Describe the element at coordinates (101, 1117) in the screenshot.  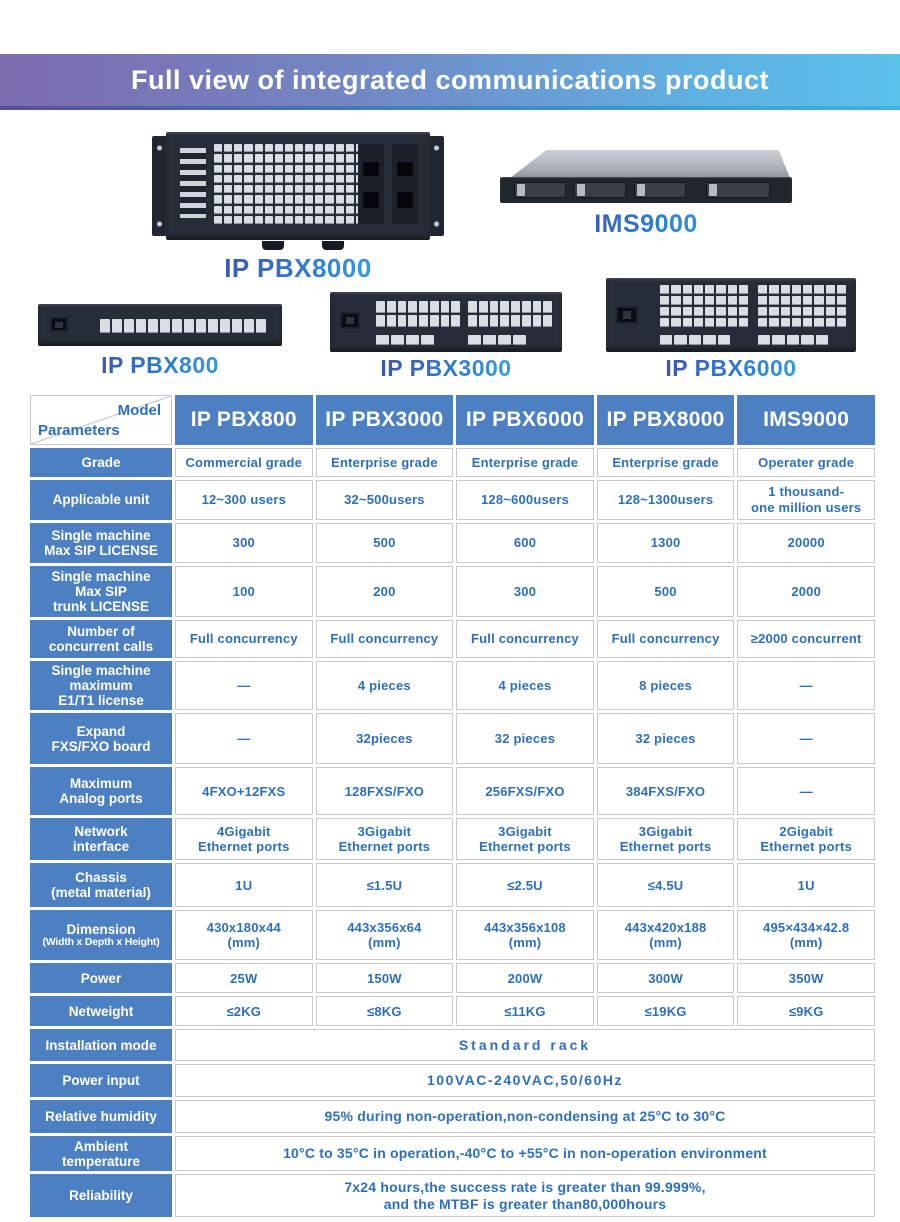
I see `row-header: Relative humidity` at that location.